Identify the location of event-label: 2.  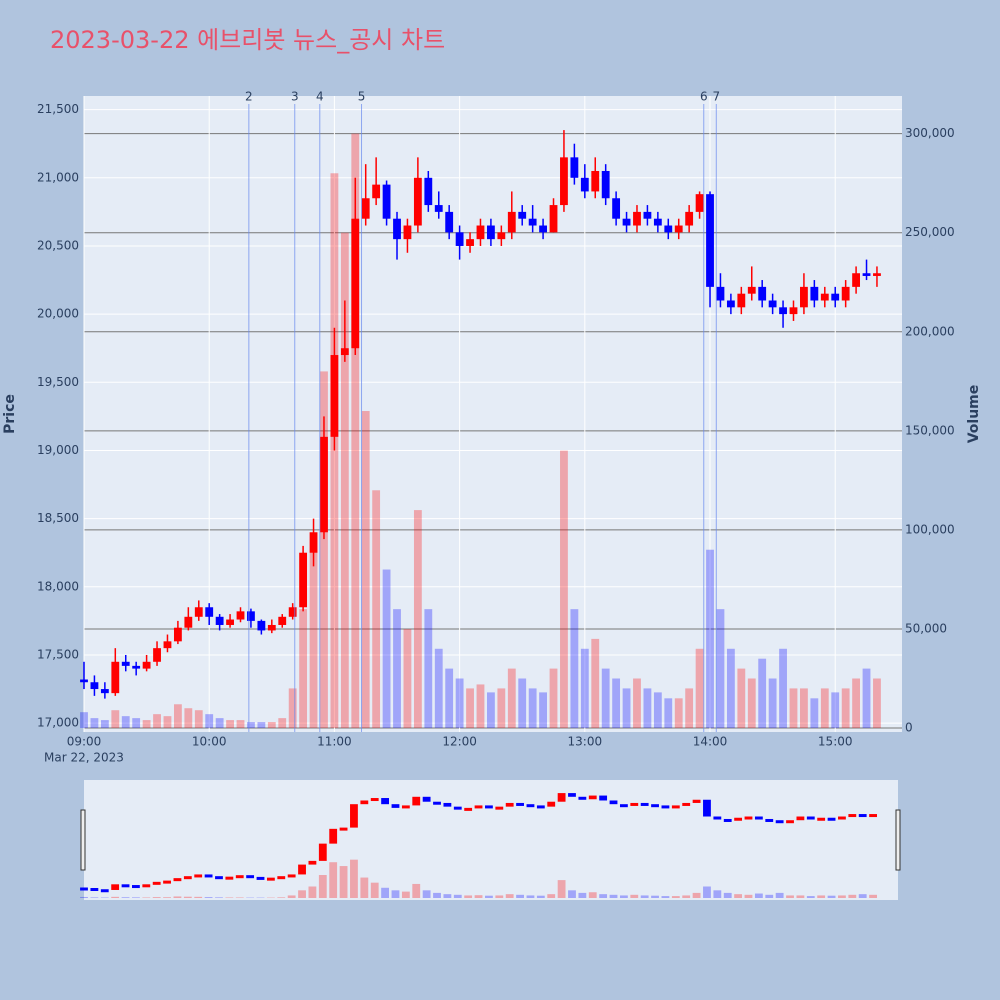
(249, 97).